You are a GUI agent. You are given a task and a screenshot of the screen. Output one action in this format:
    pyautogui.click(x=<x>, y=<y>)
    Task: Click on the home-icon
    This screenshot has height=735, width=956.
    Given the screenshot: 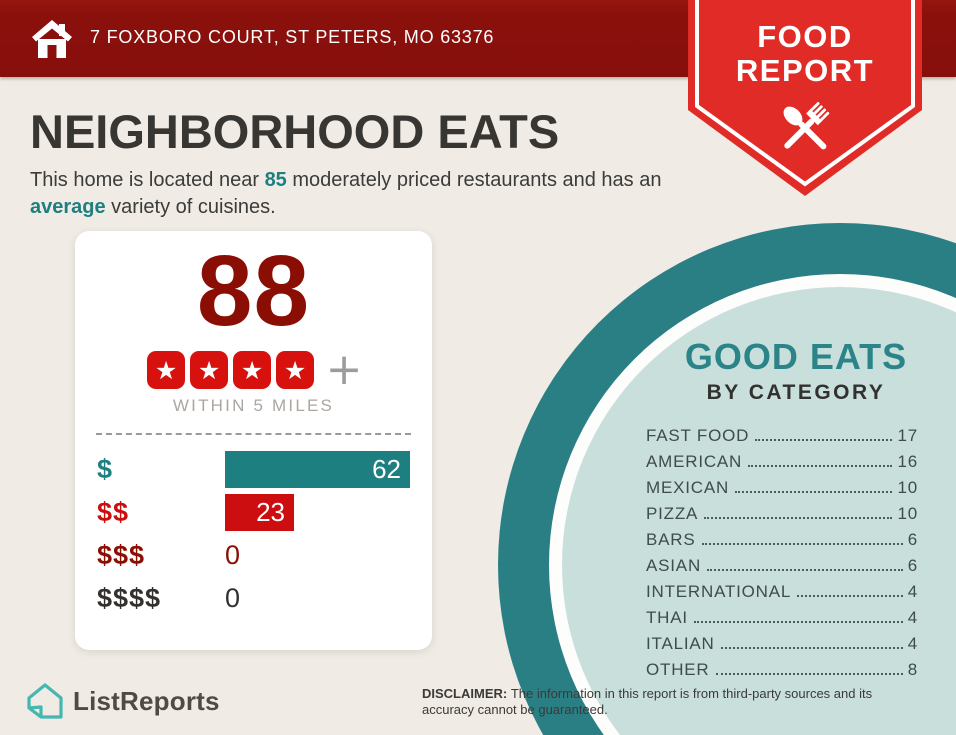 What is the action you would take?
    pyautogui.click(x=52, y=38)
    